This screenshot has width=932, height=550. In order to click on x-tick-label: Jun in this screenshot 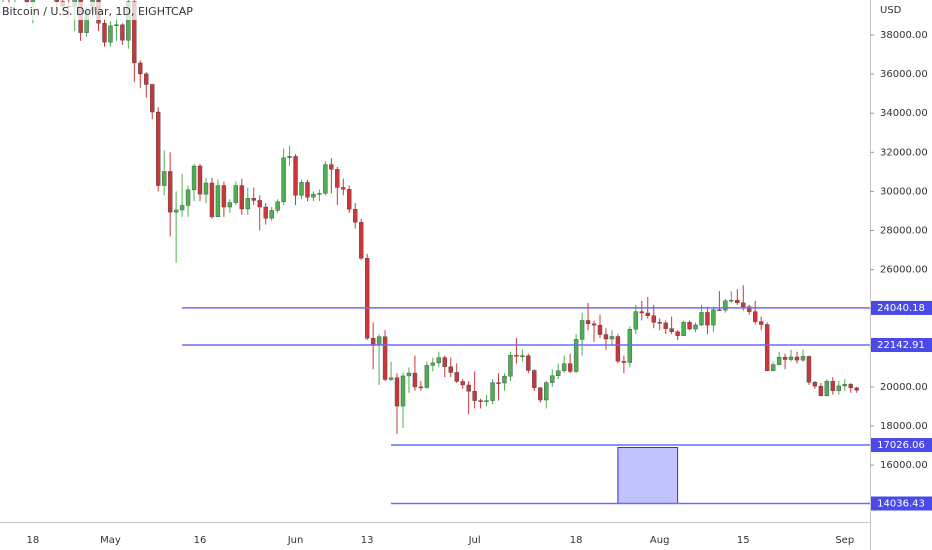, I will do `click(295, 540)`.